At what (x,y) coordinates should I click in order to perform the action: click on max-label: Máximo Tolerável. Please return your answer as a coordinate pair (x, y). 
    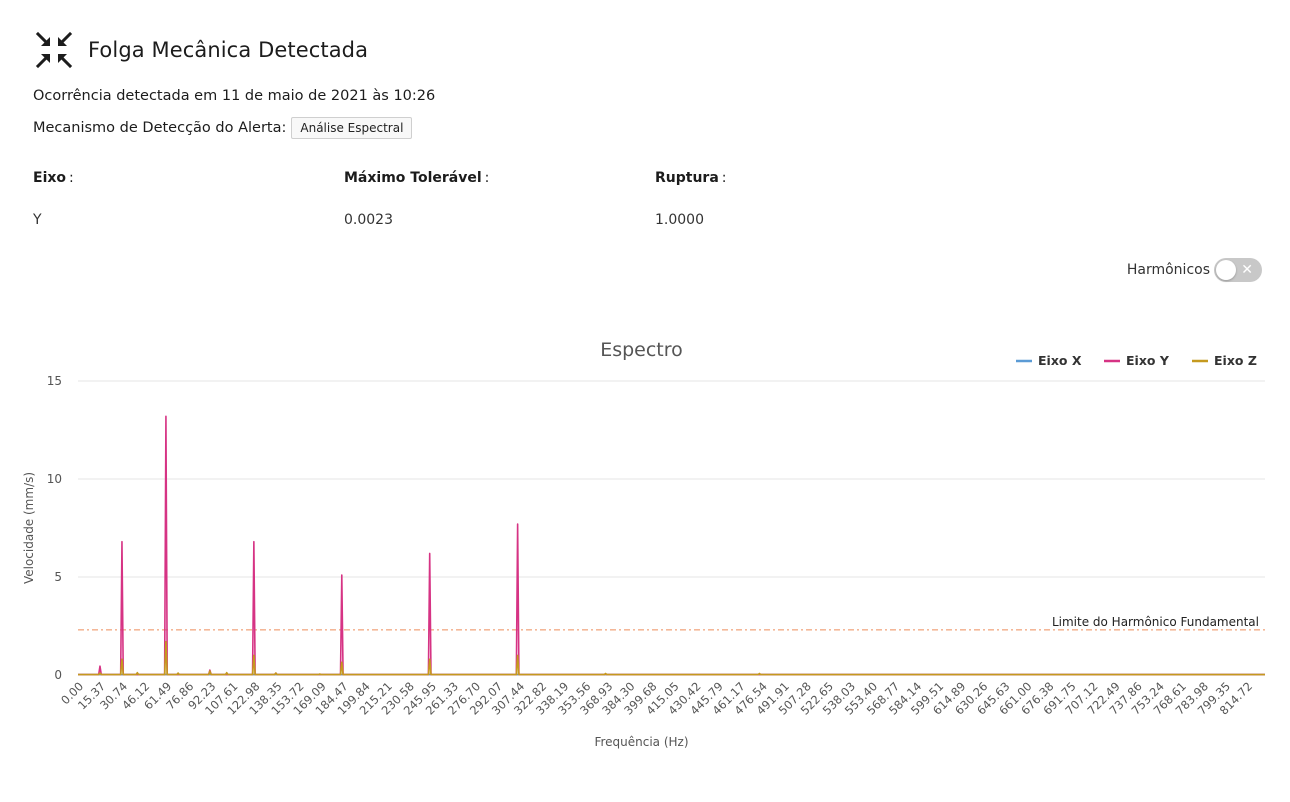
    Looking at the image, I should click on (413, 178).